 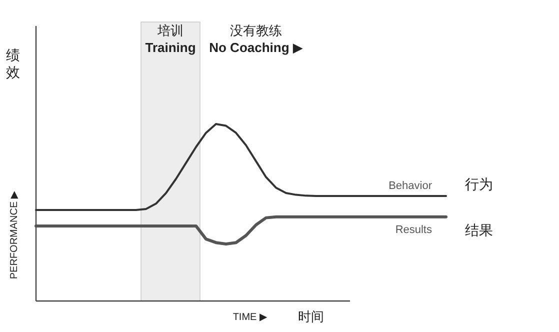 What do you see at coordinates (250, 317) in the screenshot?
I see `x-axis-title: TIME ▶` at bounding box center [250, 317].